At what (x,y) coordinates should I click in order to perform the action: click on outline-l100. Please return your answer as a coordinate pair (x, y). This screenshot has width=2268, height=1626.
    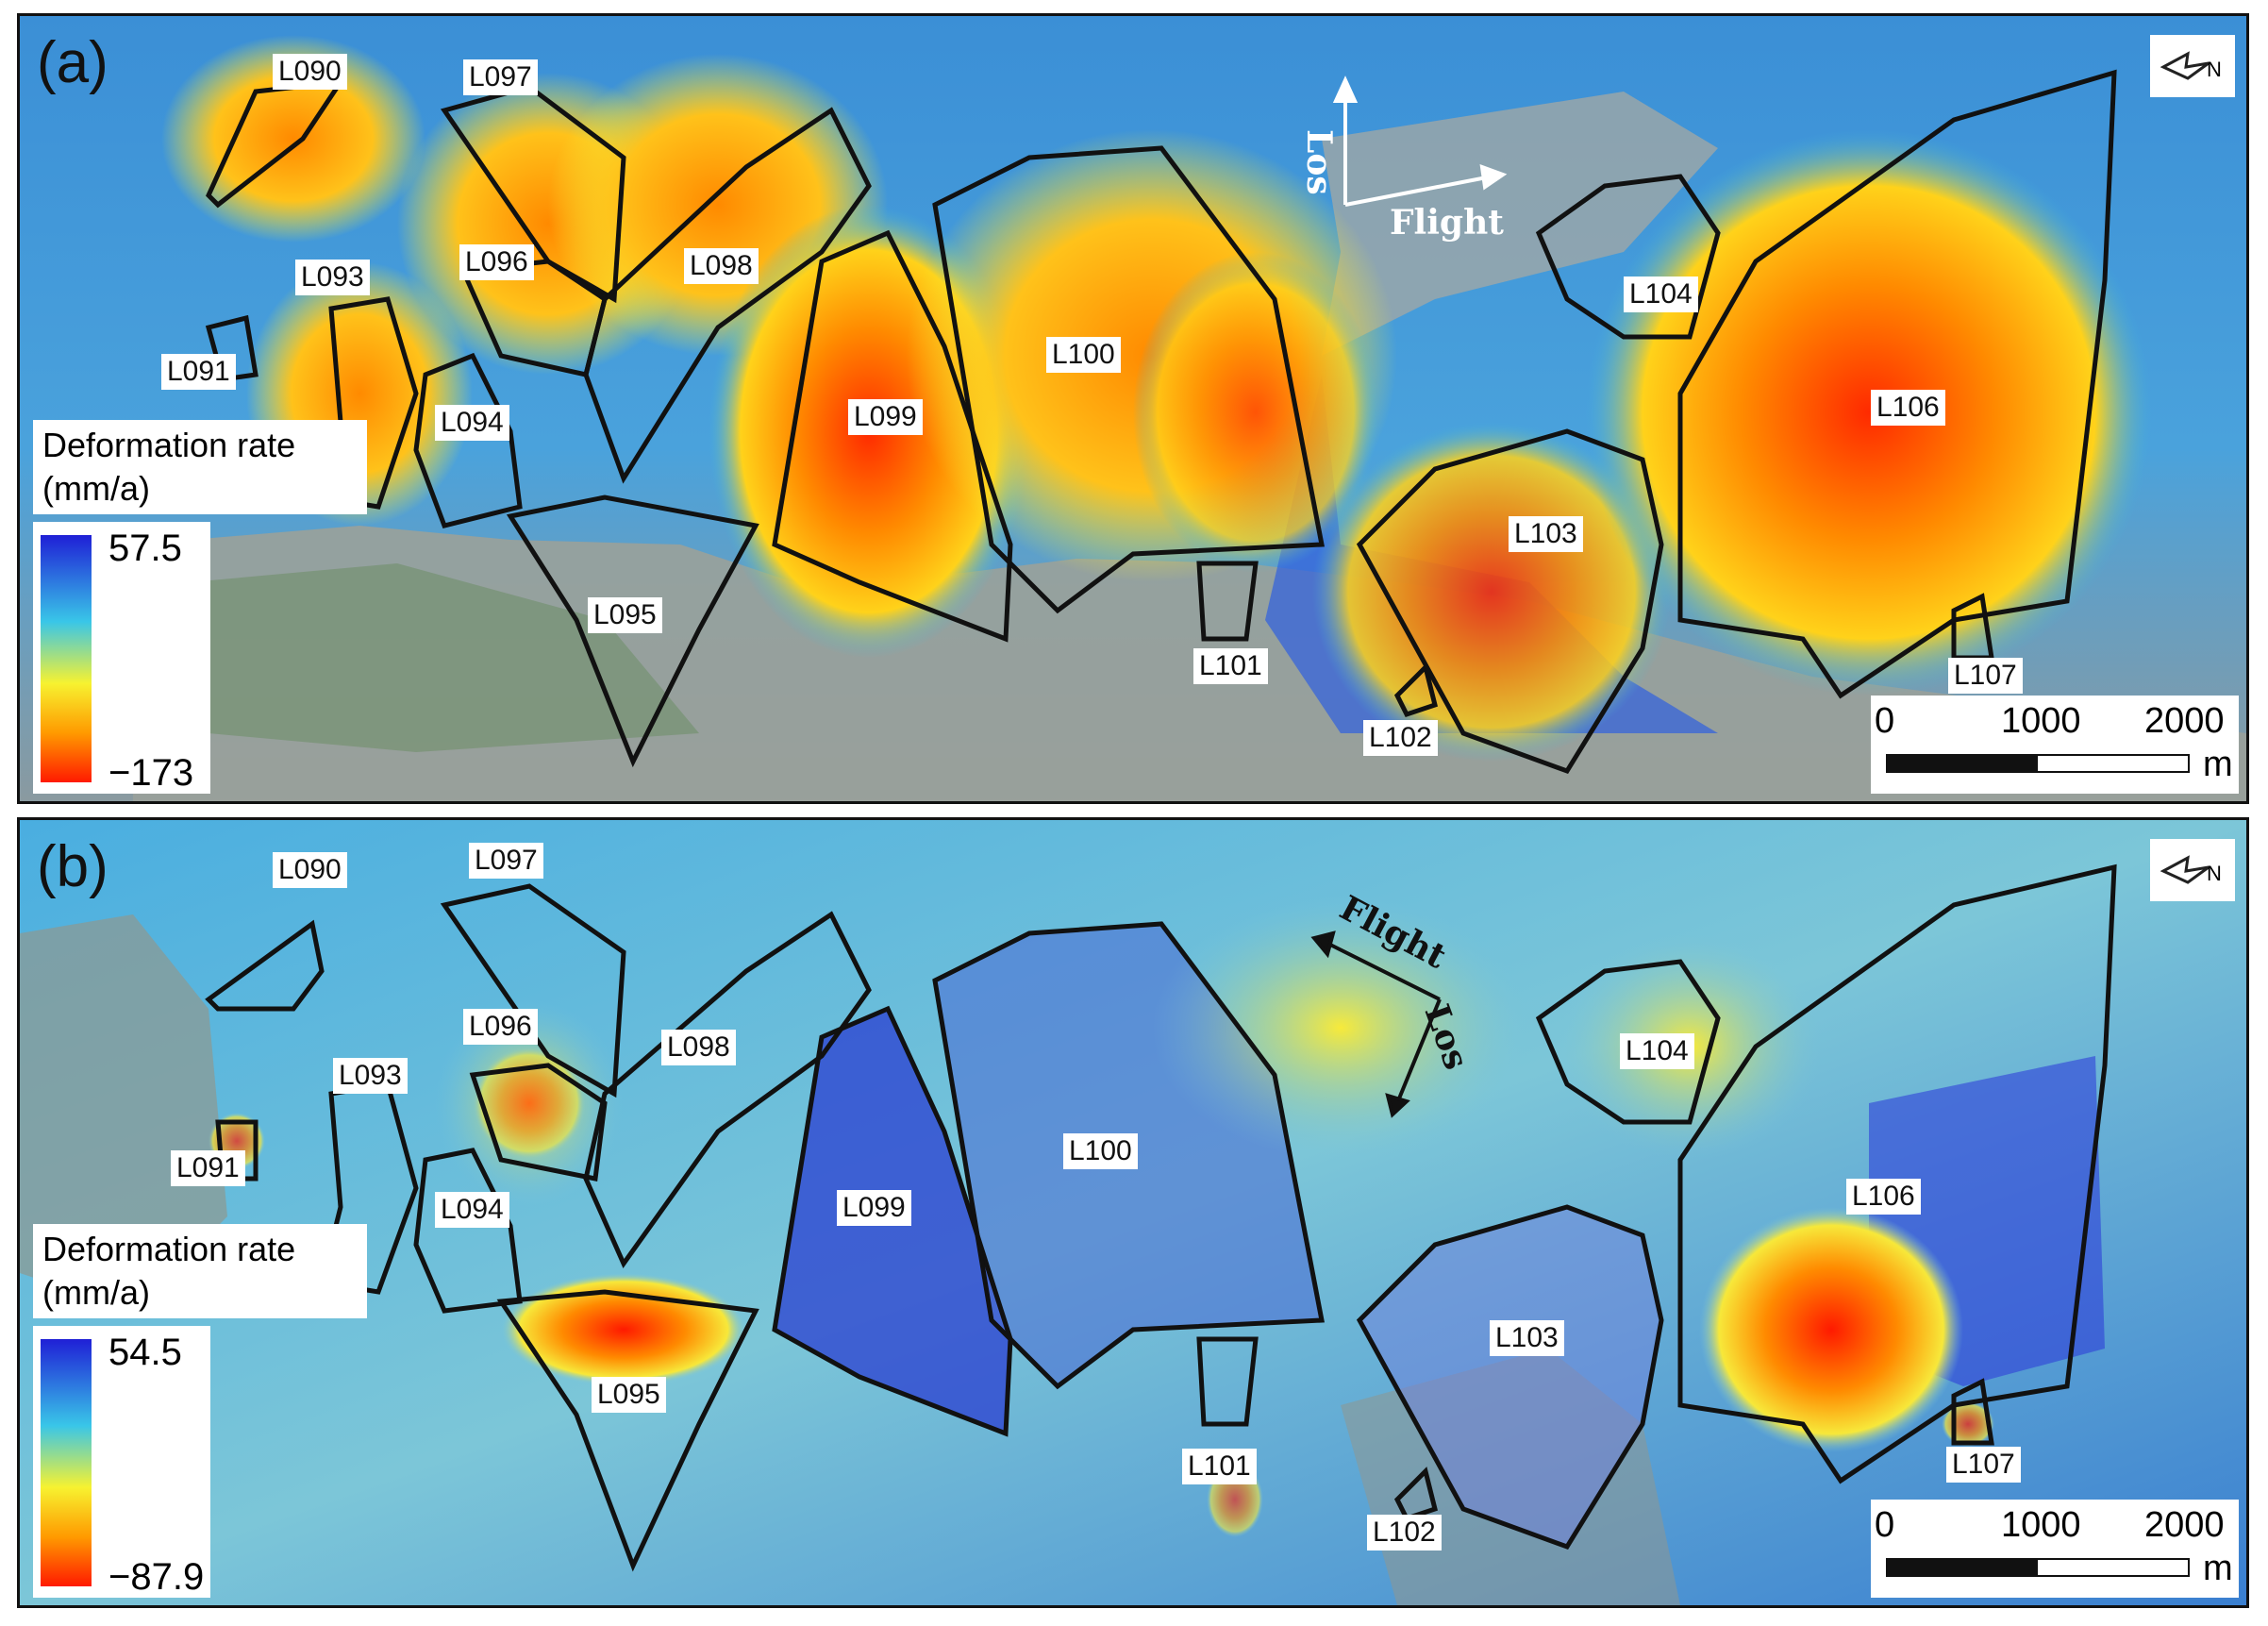
    Looking at the image, I should click on (1129, 379).